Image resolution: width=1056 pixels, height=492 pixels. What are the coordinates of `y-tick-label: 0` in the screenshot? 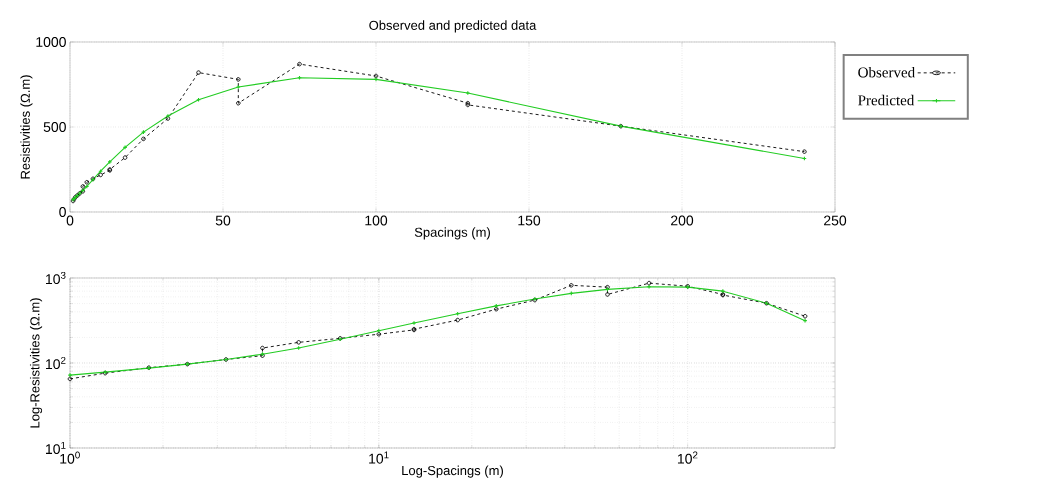 It's located at (62, 212).